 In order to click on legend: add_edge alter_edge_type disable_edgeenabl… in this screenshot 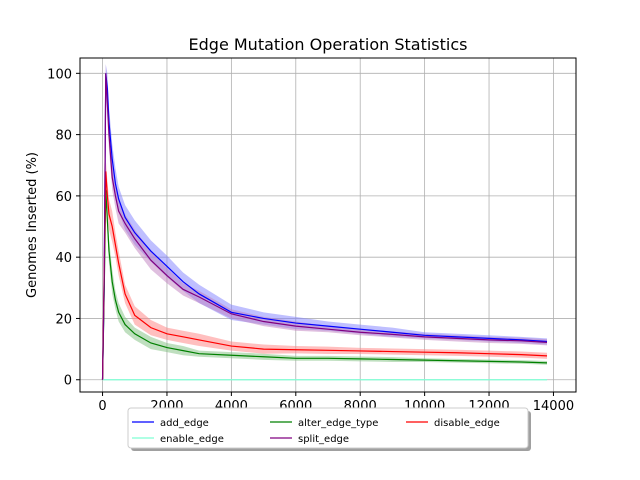, I will do `click(329, 429)`.